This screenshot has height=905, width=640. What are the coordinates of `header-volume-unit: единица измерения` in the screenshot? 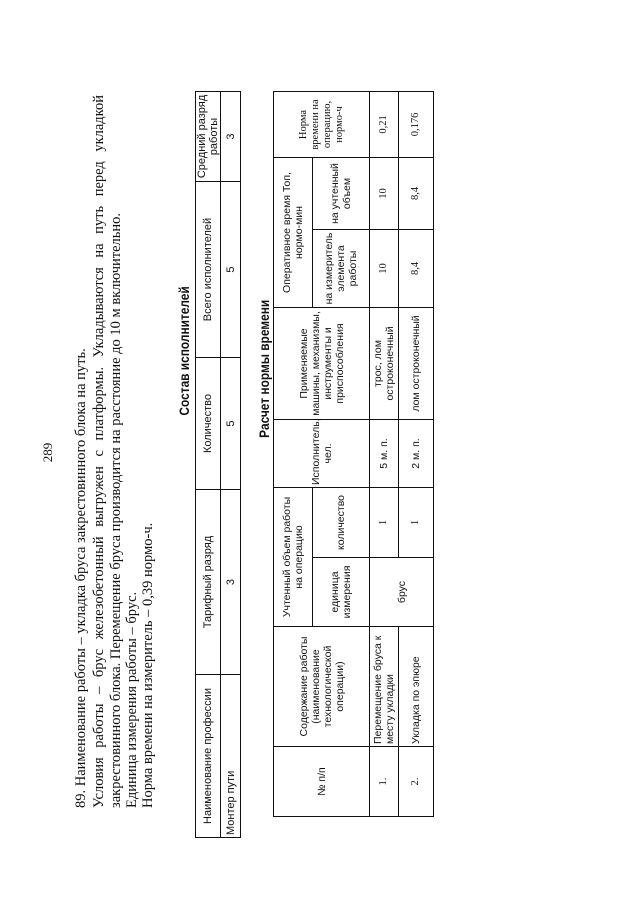 It's located at (341, 592).